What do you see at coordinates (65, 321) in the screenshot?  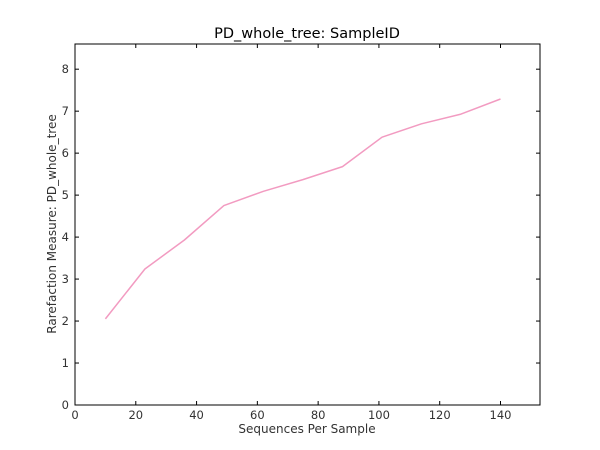 I see `y-tick-label: 2` at bounding box center [65, 321].